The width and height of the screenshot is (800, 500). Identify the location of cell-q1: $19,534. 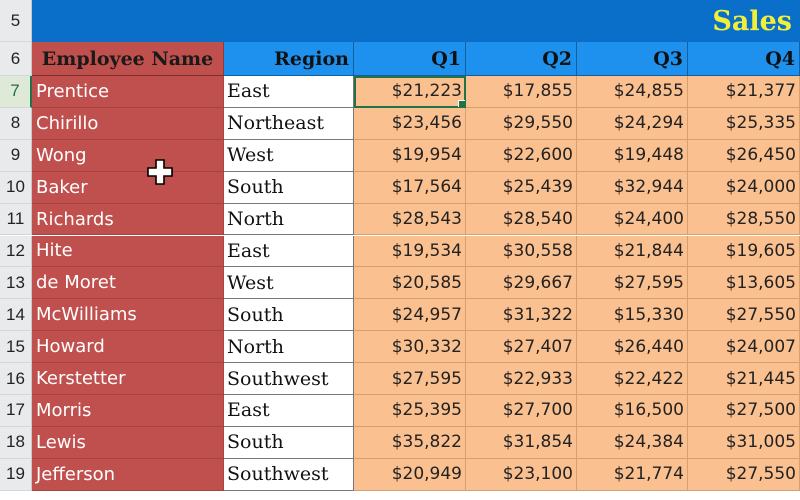
(410, 251).